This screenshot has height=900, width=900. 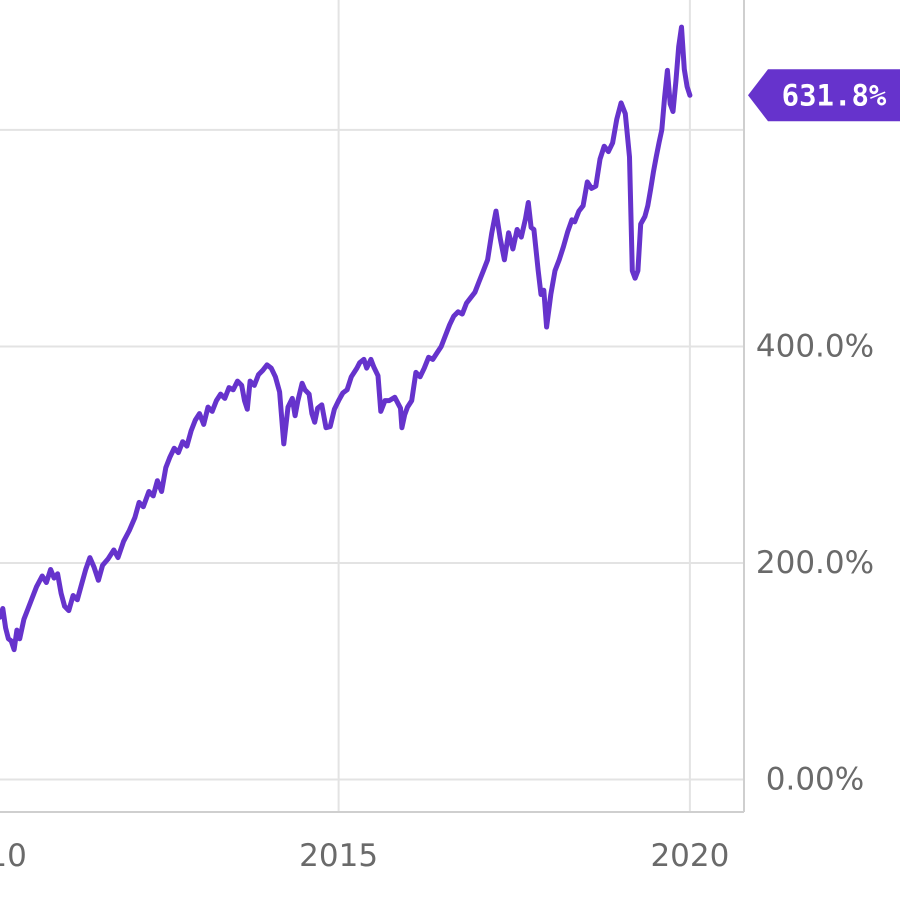 I want to click on x-tick-label: 2020, so click(x=689, y=856).